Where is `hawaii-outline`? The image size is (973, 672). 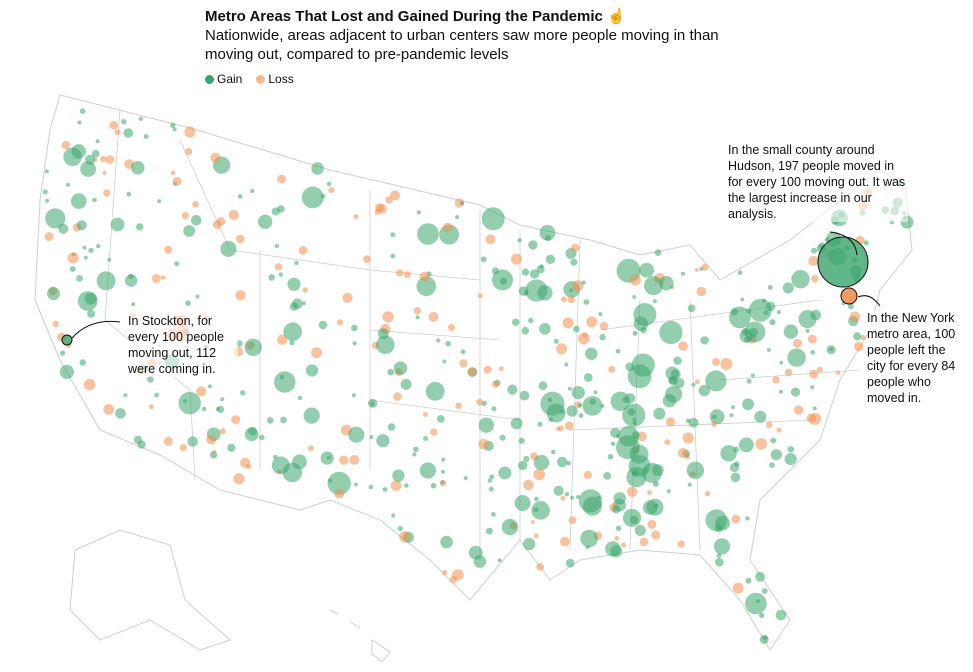
hawaii-outline is located at coordinates (360, 636).